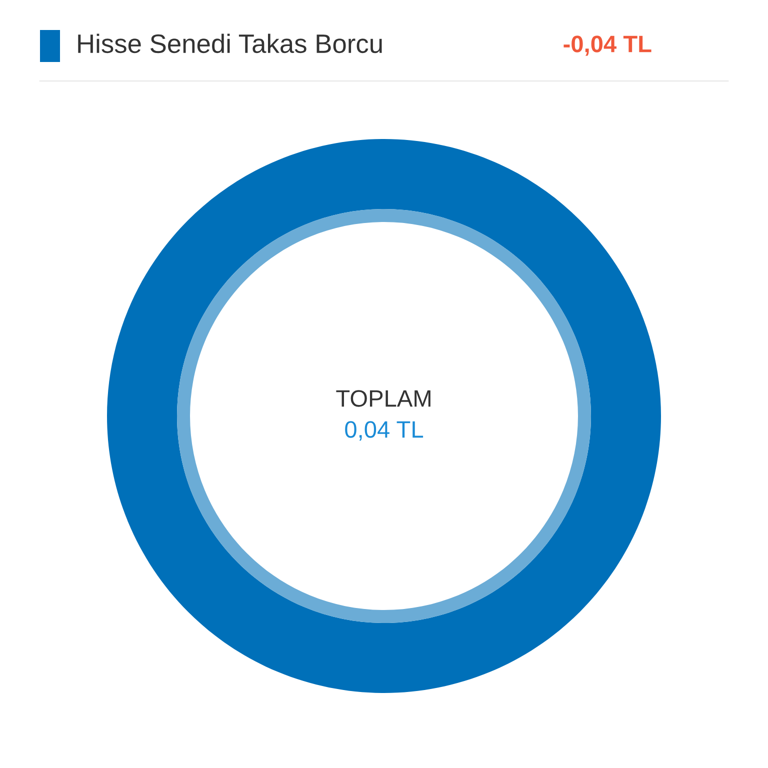  Describe the element at coordinates (383, 398) in the screenshot. I see `text: TOPLAM` at that location.